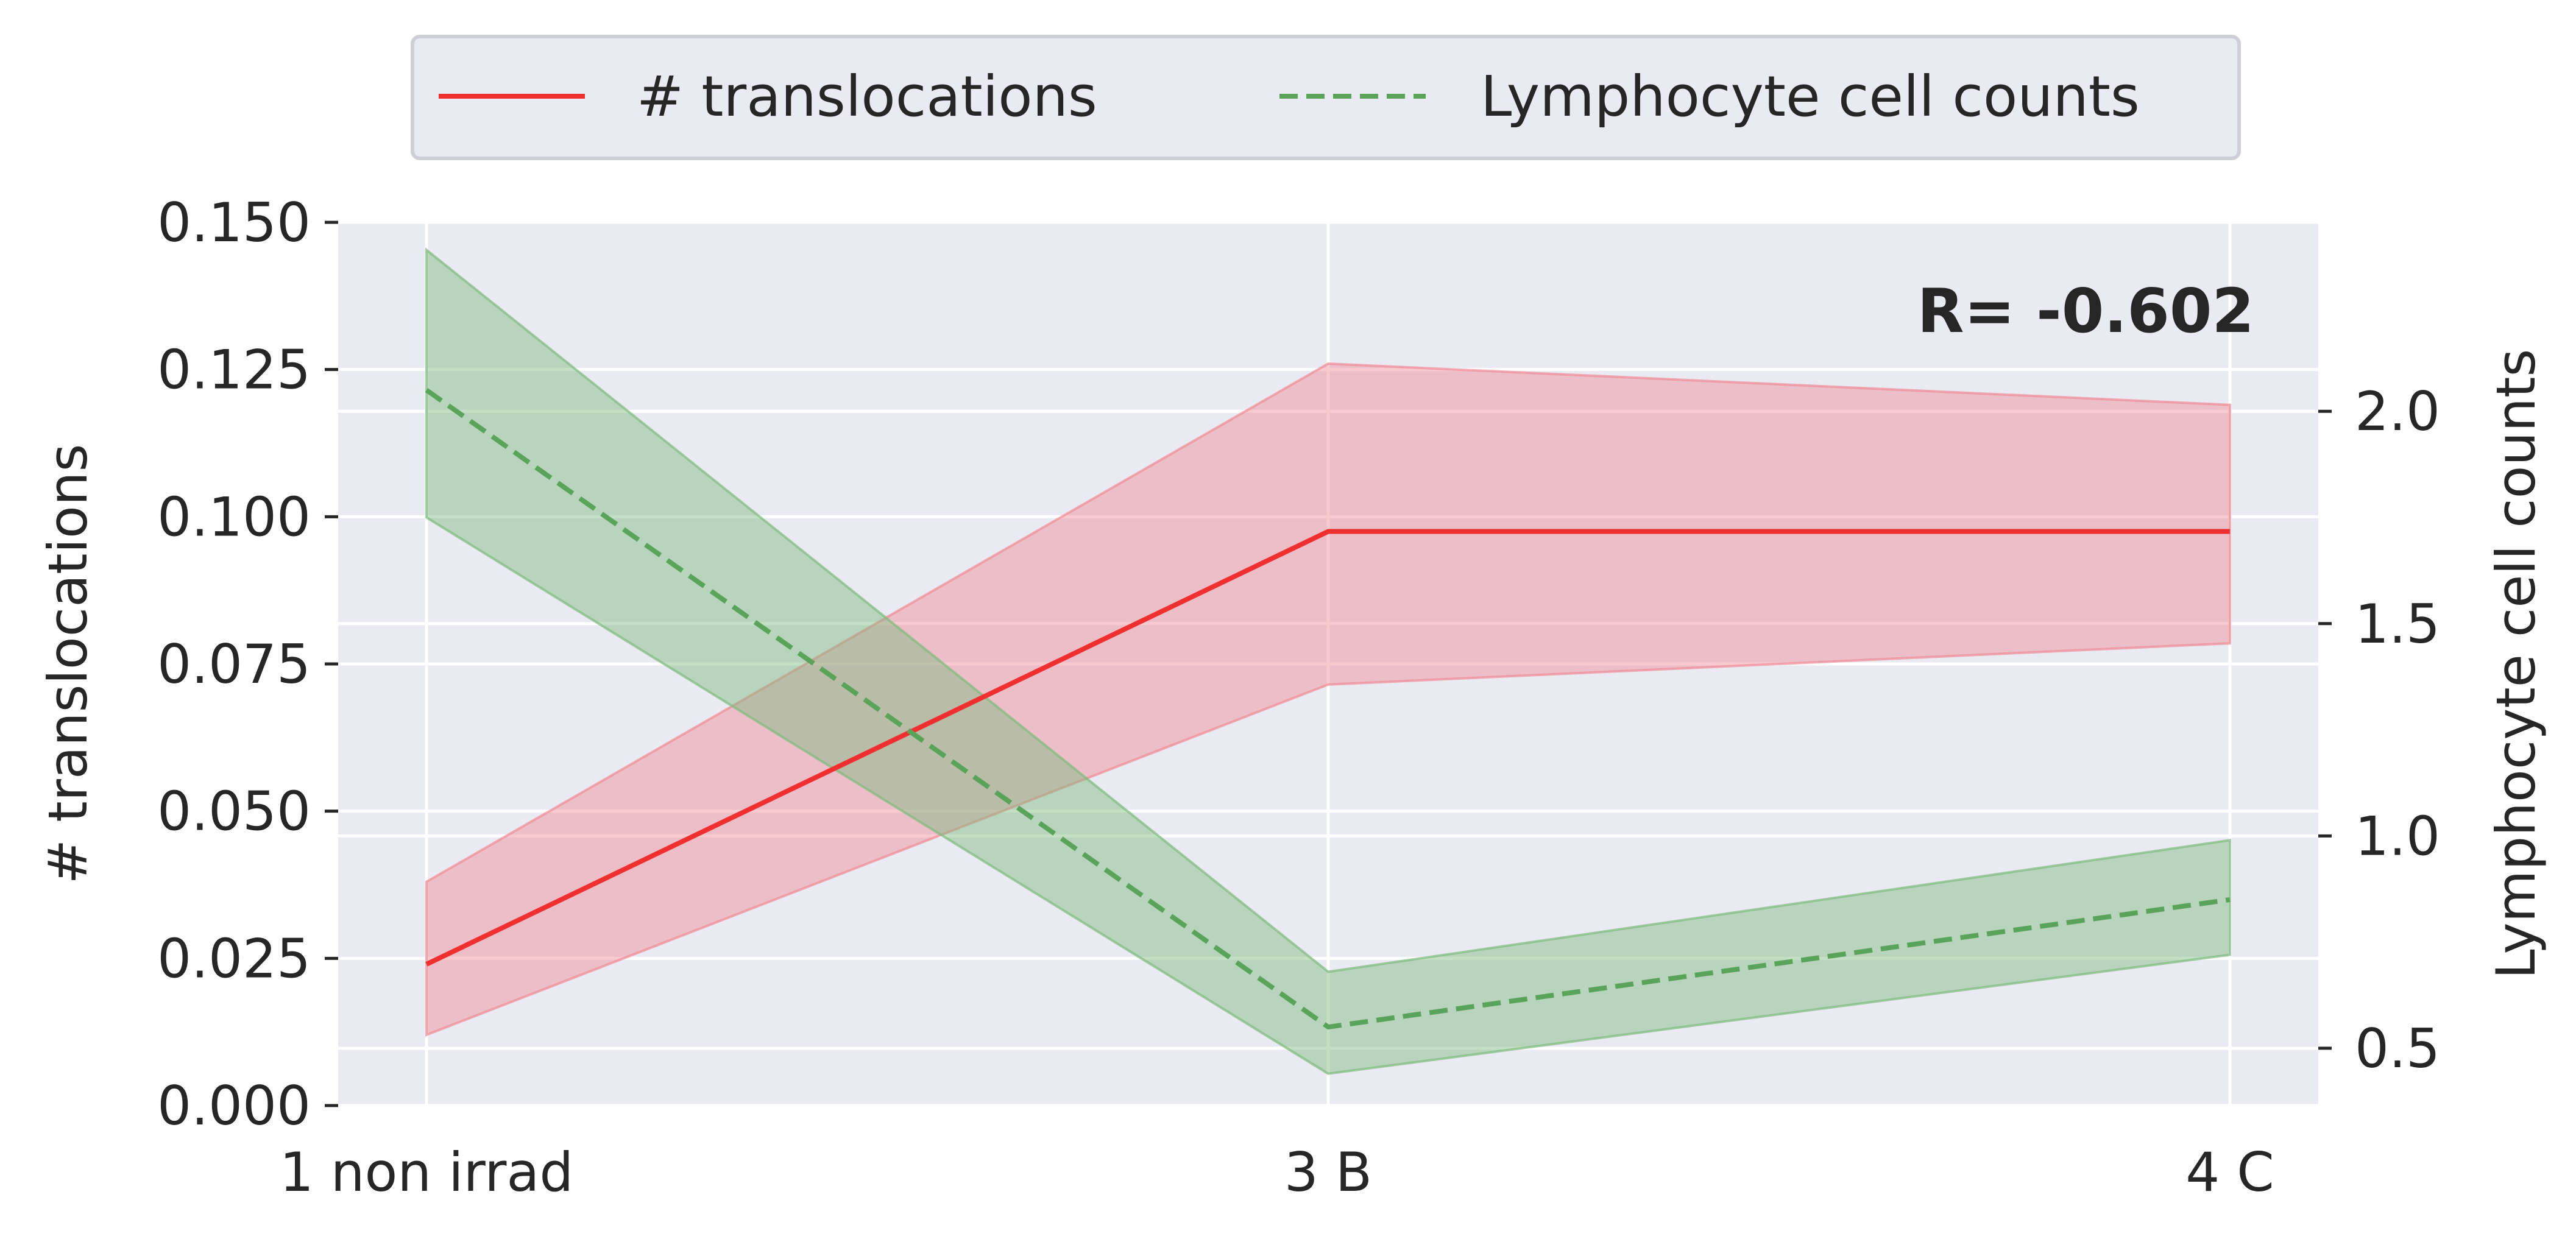 This screenshot has width=2576, height=1242. Describe the element at coordinates (234, 223) in the screenshot. I see `left-tick-label-6: 0.150` at that location.